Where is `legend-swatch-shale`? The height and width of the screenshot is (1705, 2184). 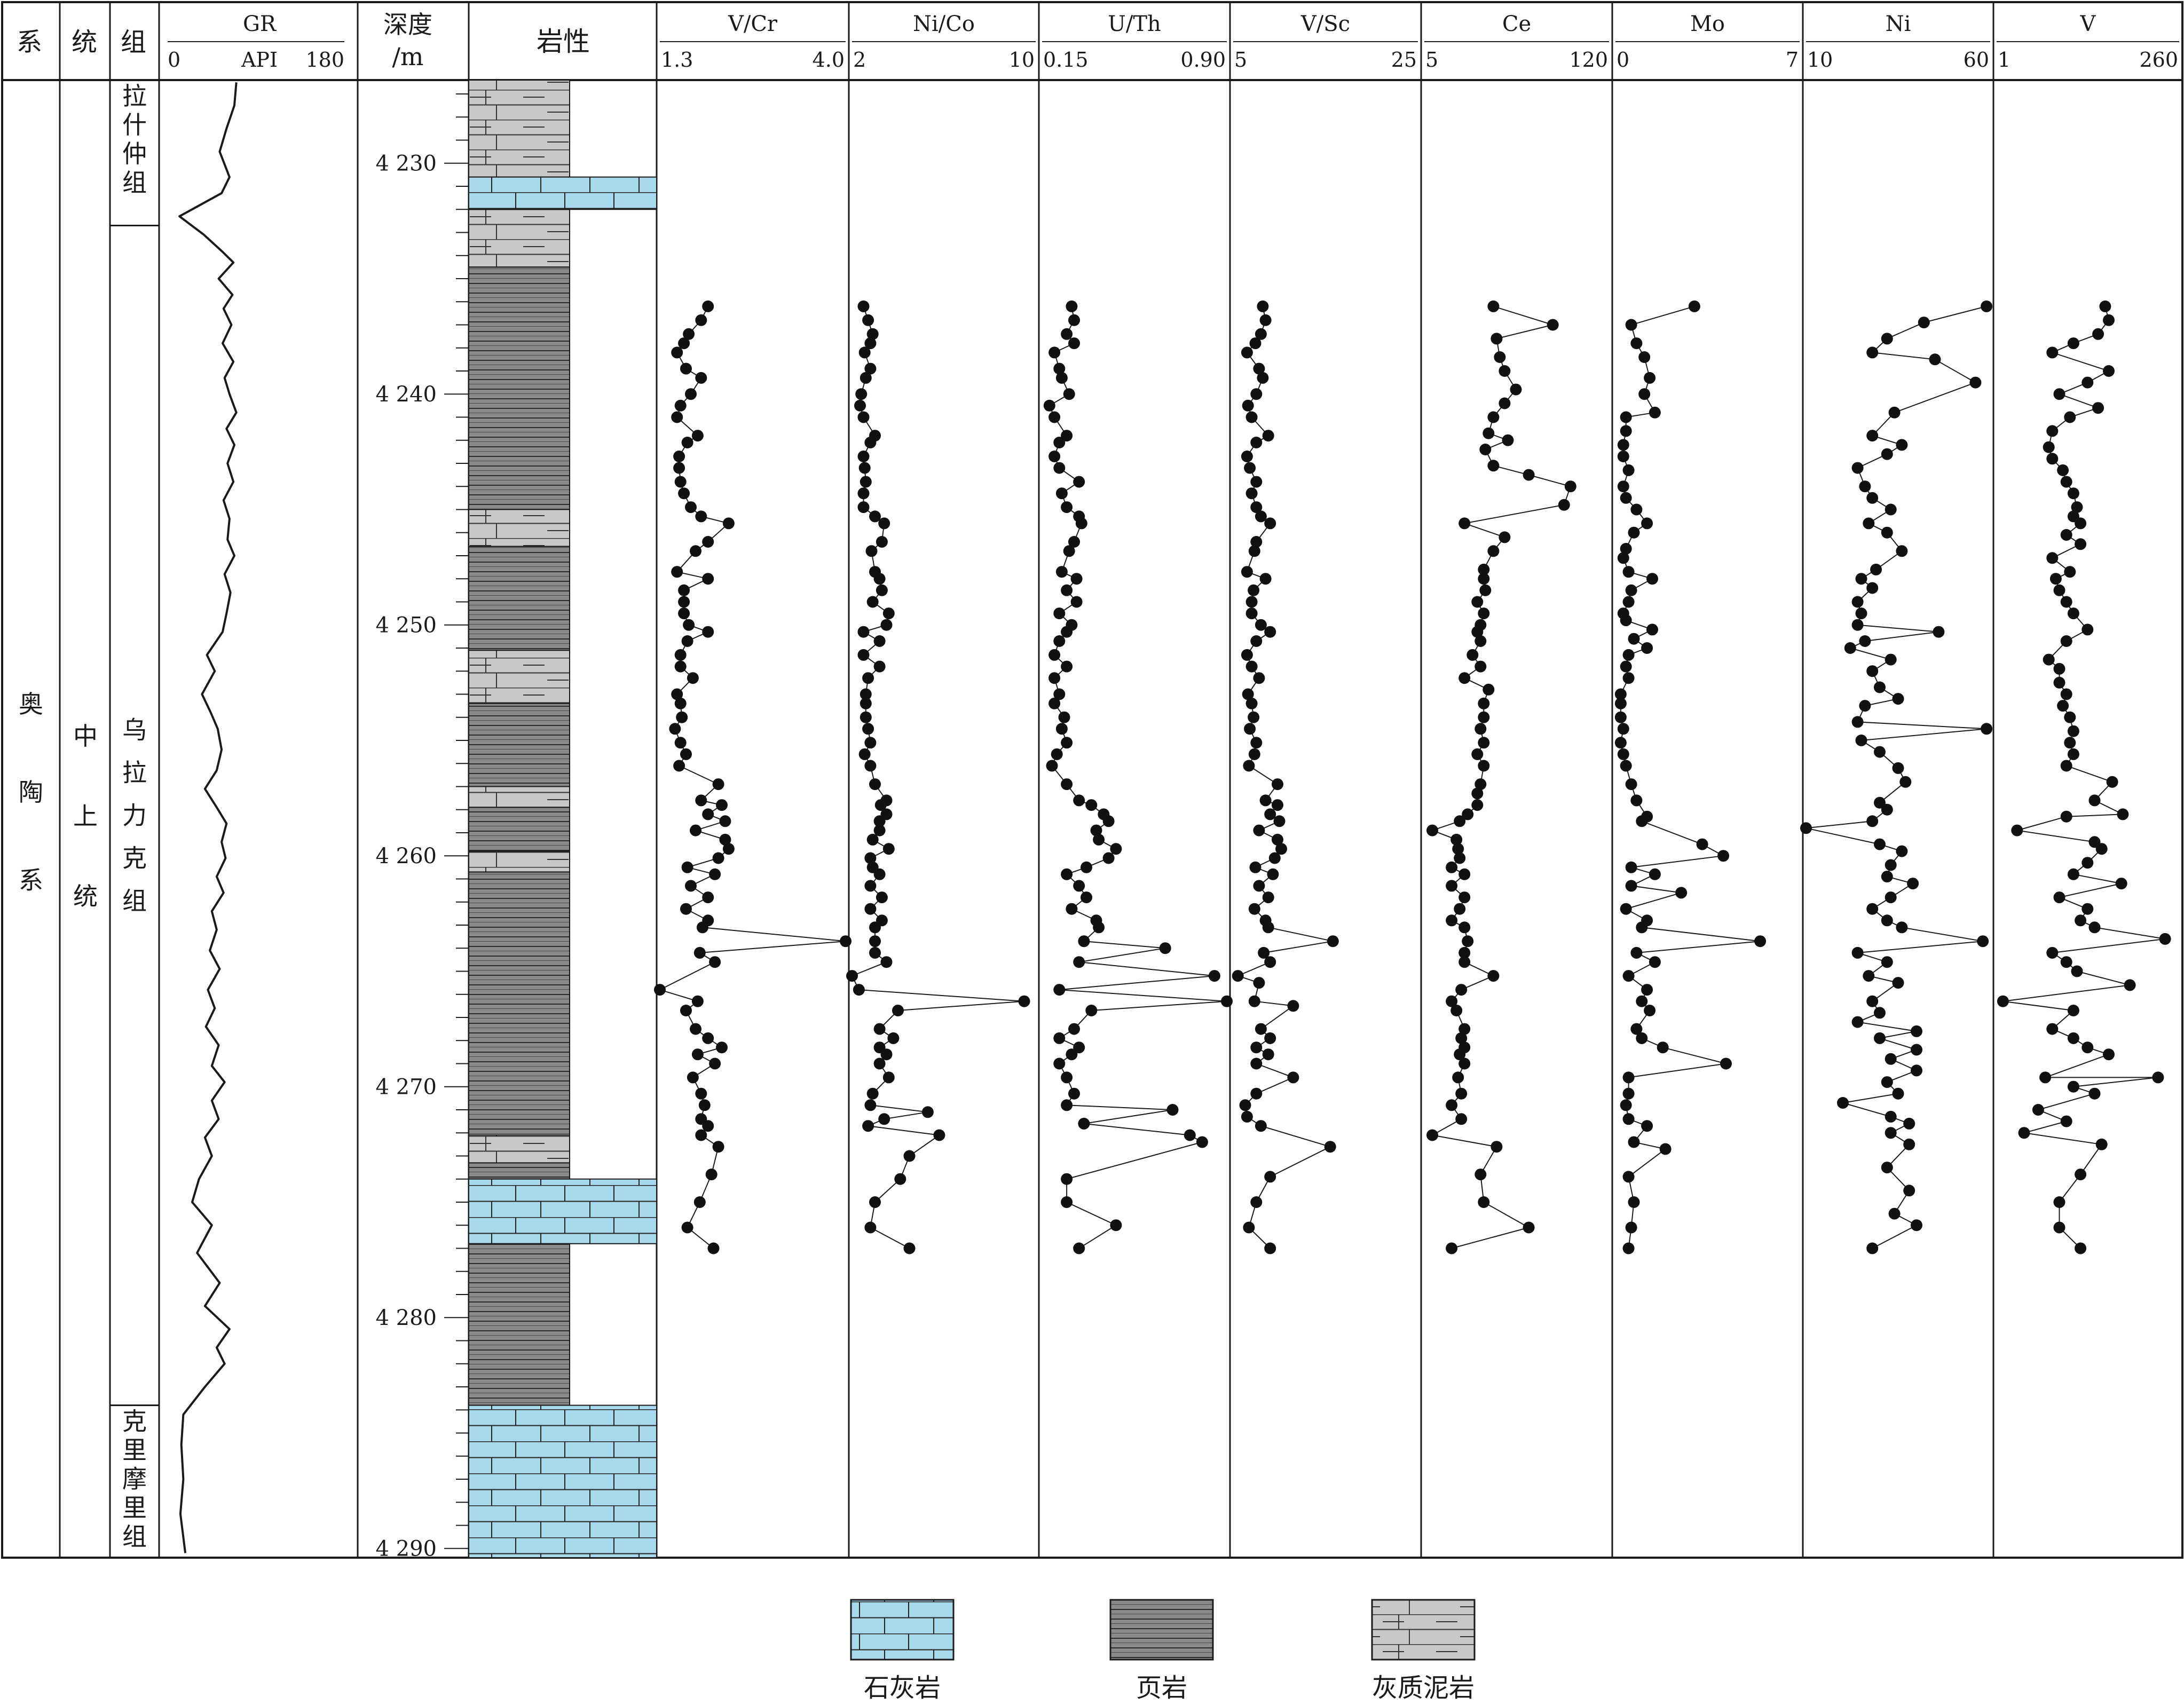
legend-swatch-shale is located at coordinates (1161, 1630).